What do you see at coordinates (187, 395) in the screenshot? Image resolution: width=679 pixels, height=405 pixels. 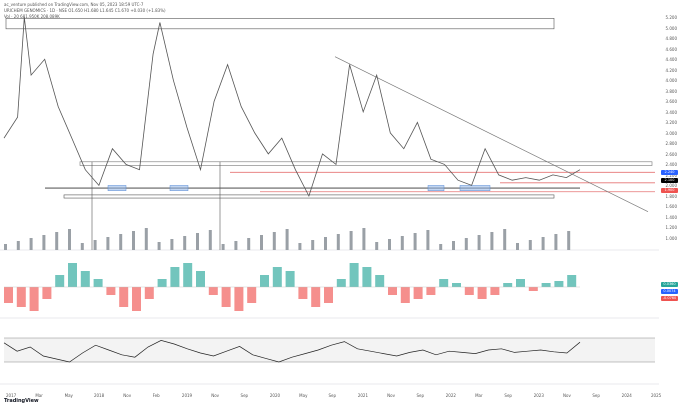 I see `x-axis-label: 2019` at bounding box center [187, 395].